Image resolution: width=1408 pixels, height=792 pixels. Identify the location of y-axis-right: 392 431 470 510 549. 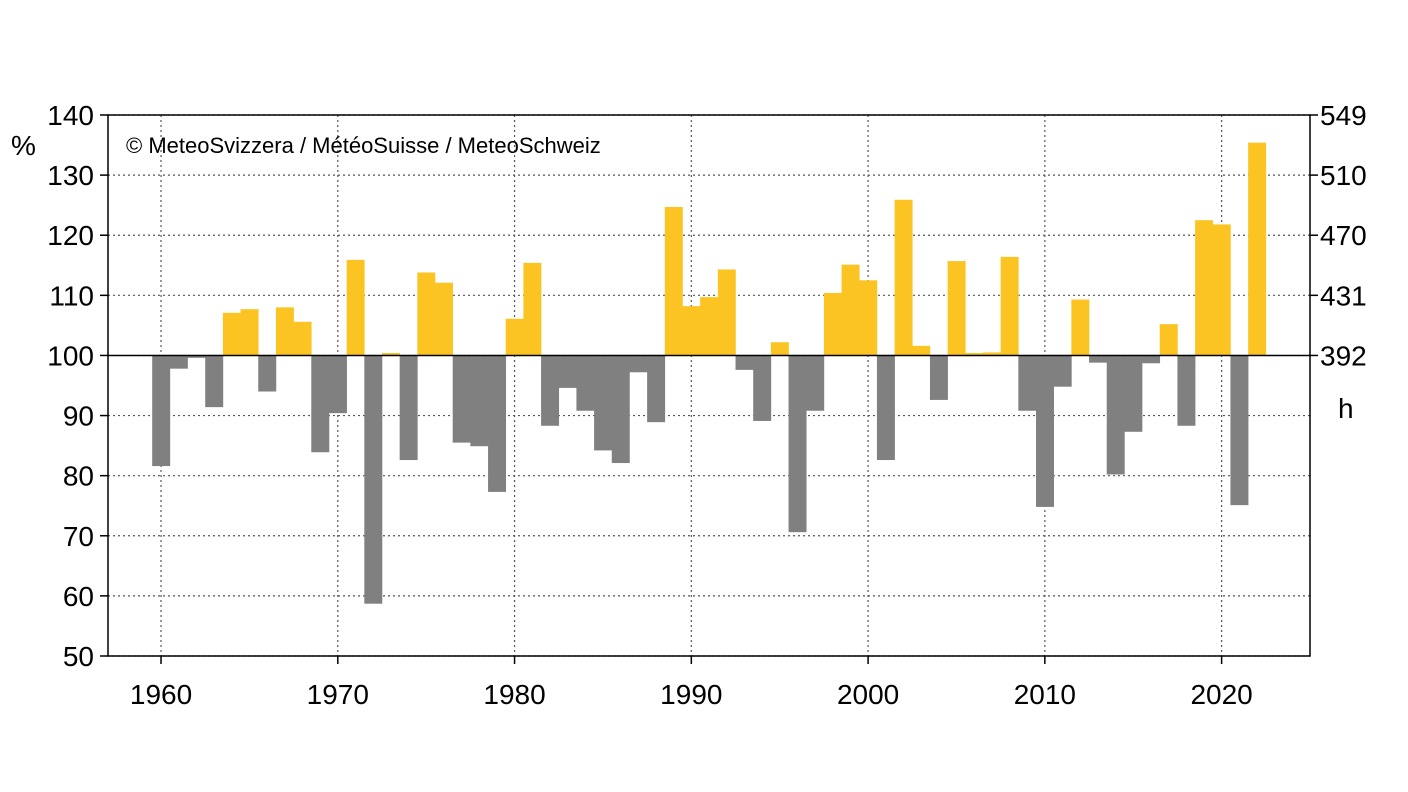
(1338, 235).